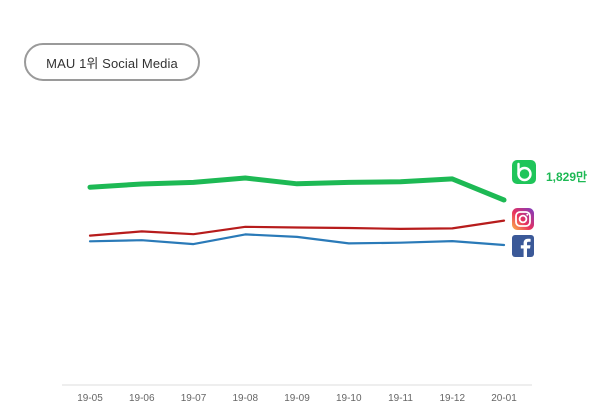  Describe the element at coordinates (112, 62) in the screenshot. I see `chart-title: MAU 1위 Social Media` at that location.